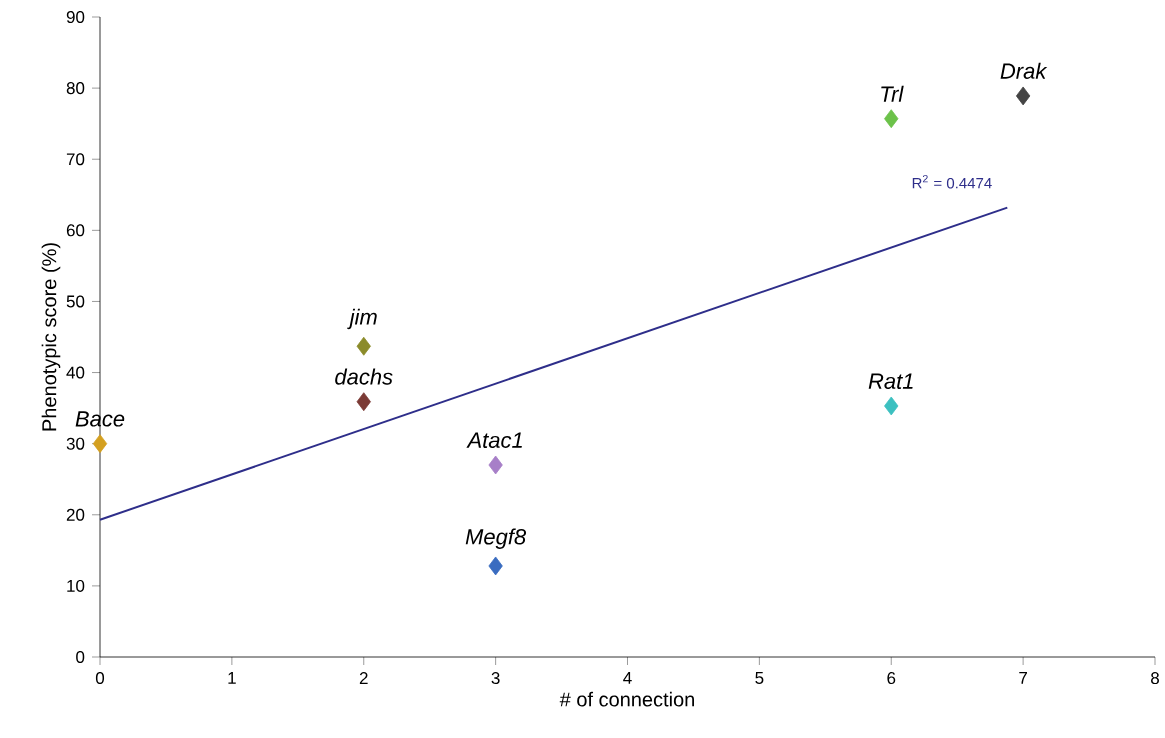  Describe the element at coordinates (1155, 678) in the screenshot. I see `x-tick-label: 8` at that location.